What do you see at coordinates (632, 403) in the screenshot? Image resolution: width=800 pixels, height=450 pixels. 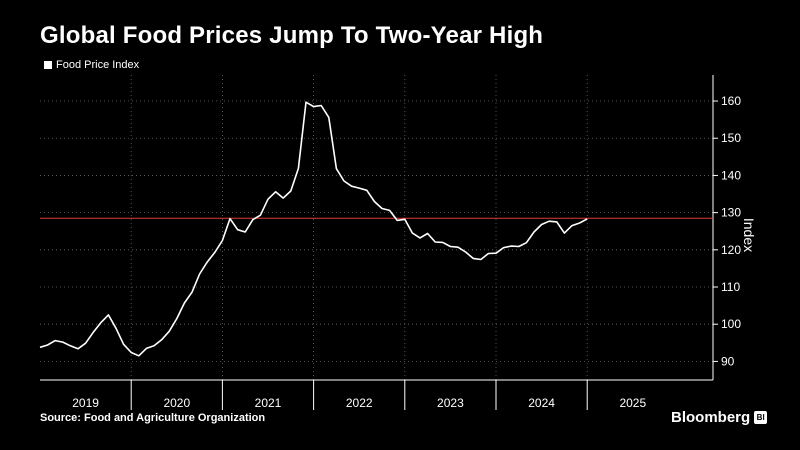 I see `x-tick-label-2025: 2025` at bounding box center [632, 403].